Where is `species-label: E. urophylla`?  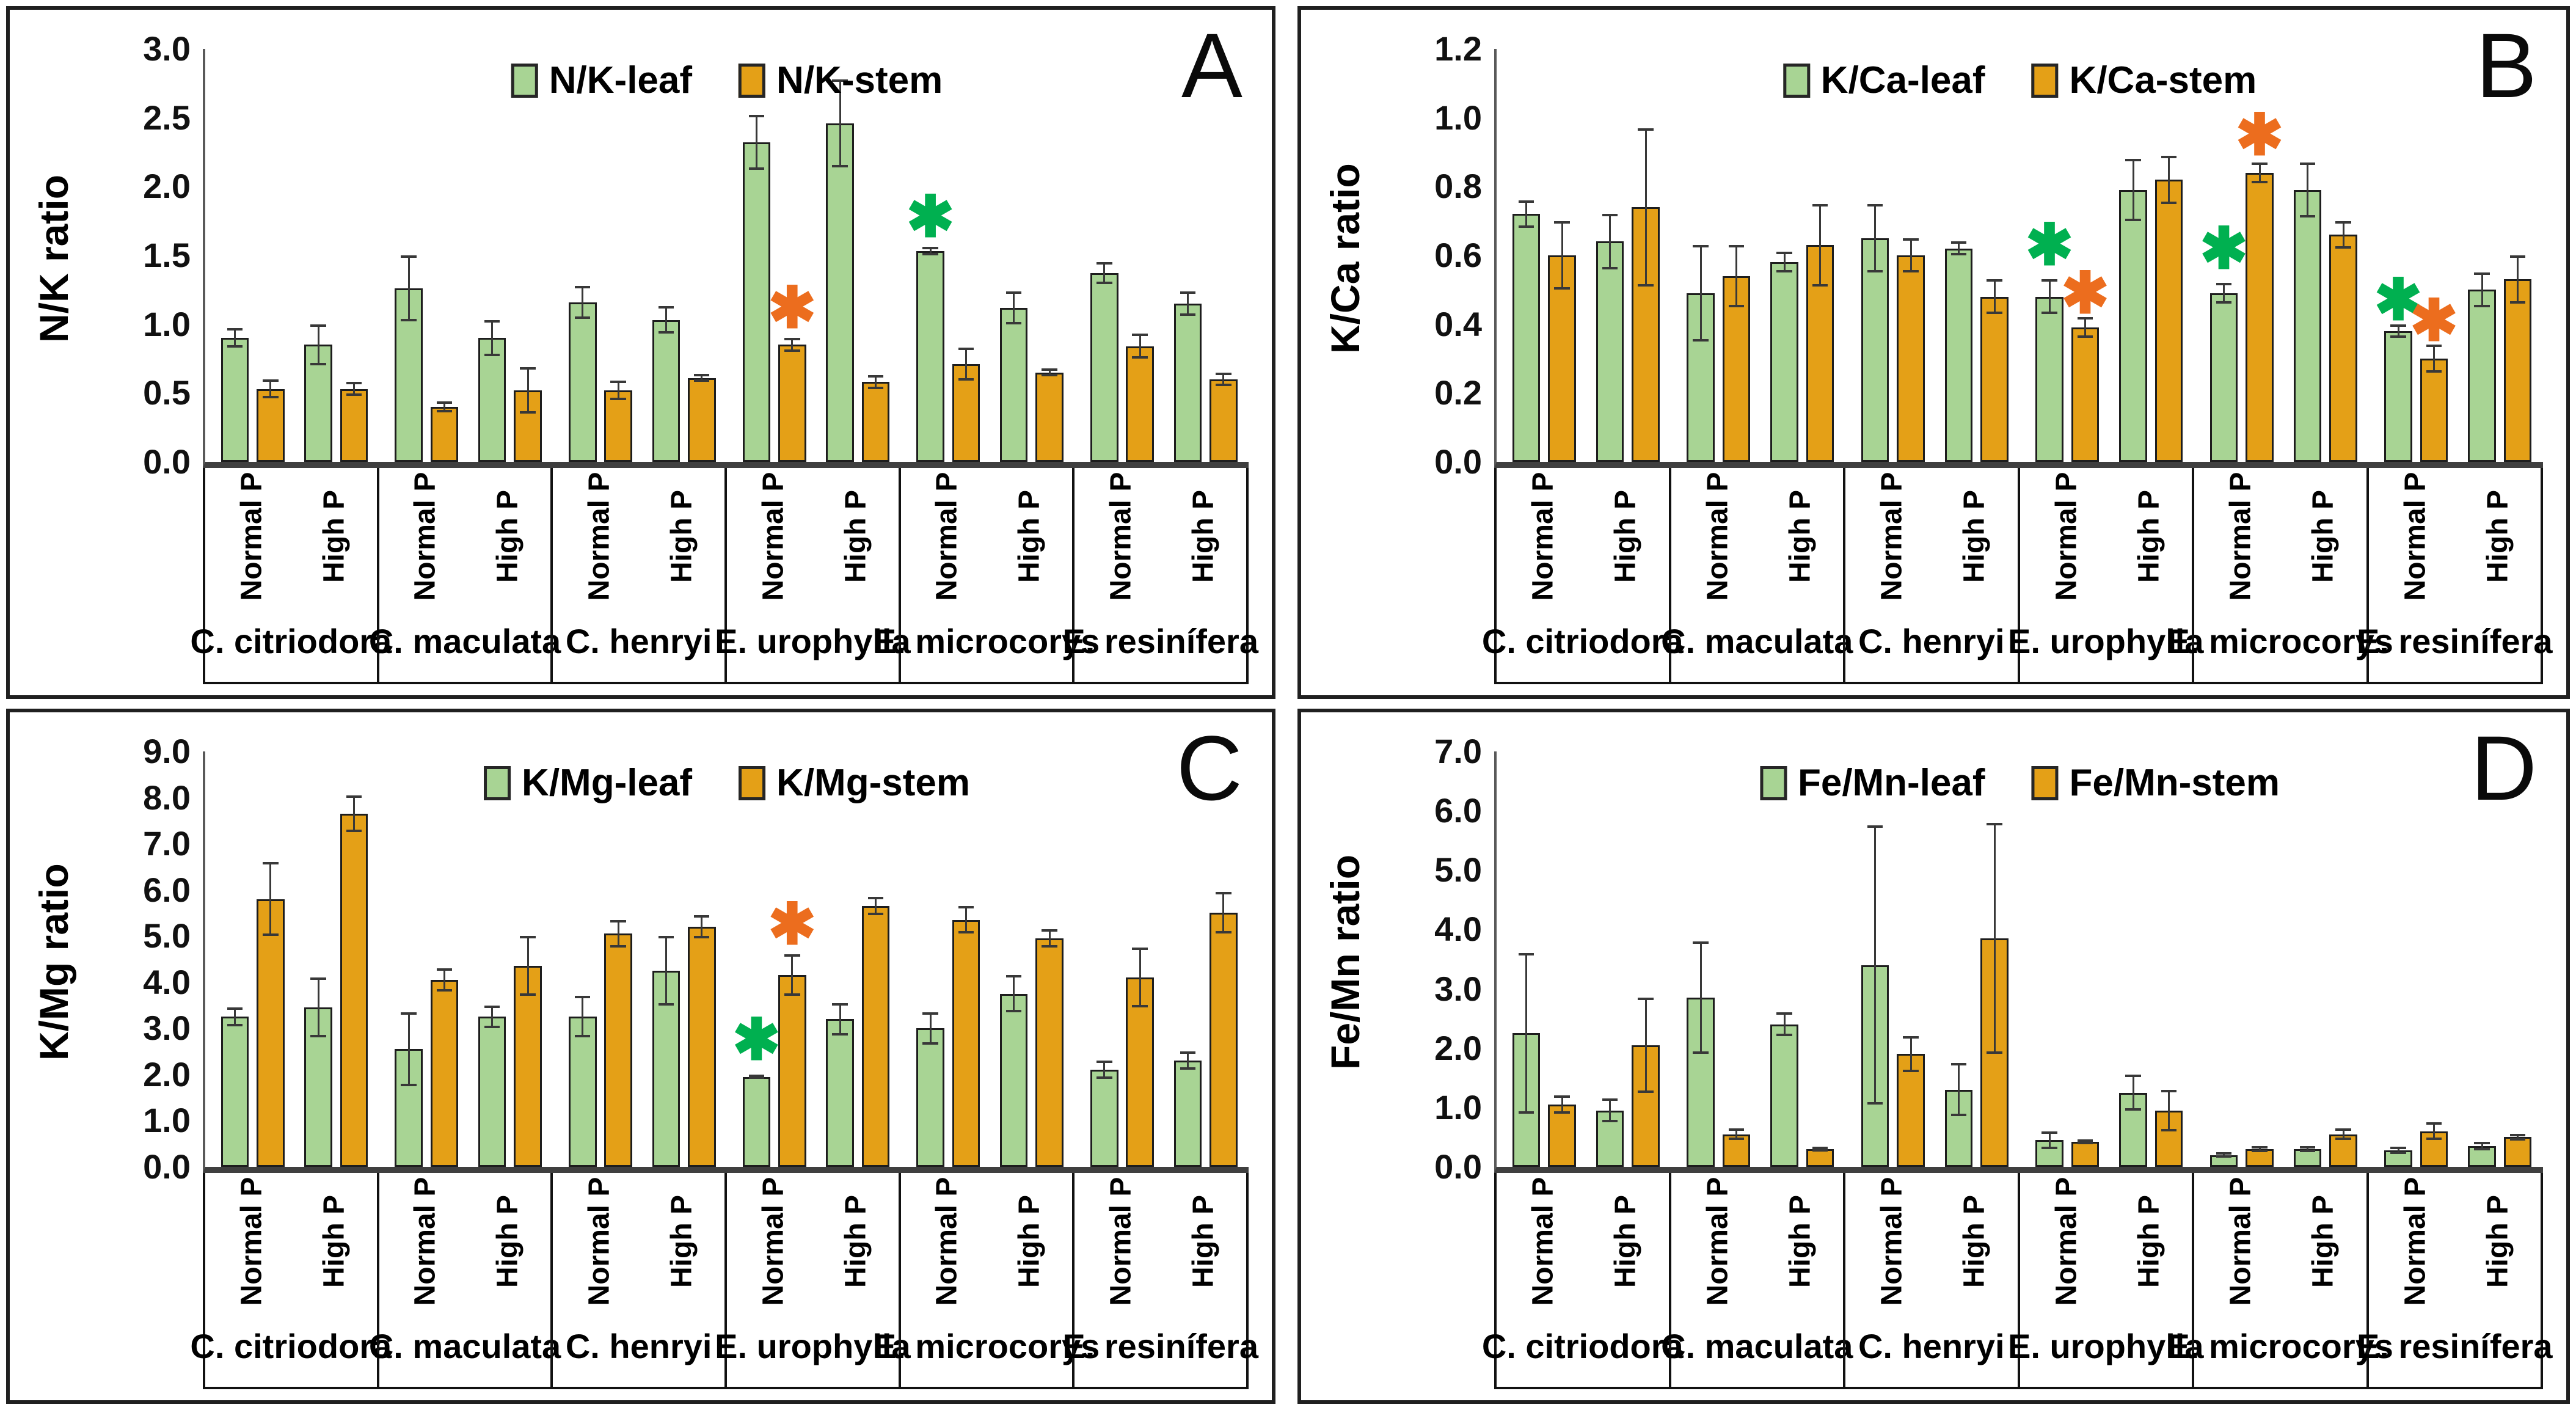 species-label: E. urophylla is located at coordinates (2106, 640).